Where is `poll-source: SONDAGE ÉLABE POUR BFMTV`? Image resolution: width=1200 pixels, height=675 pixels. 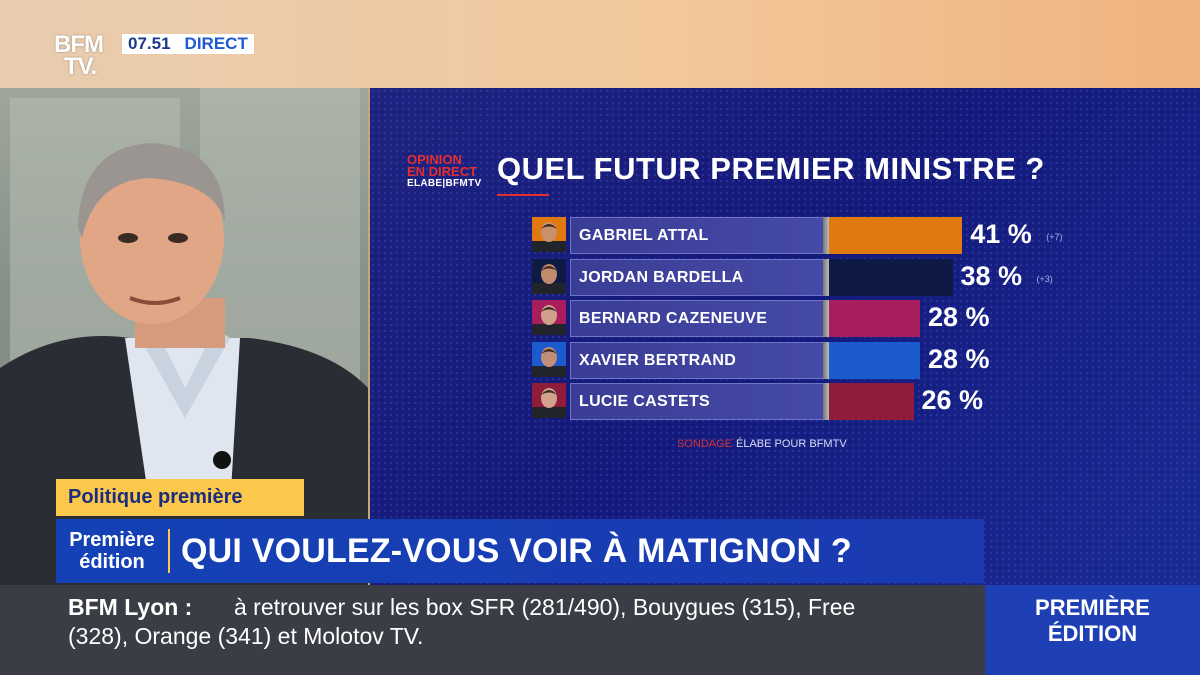
poll-source: SONDAGE ÉLABE POUR BFMTV is located at coordinates (762, 444).